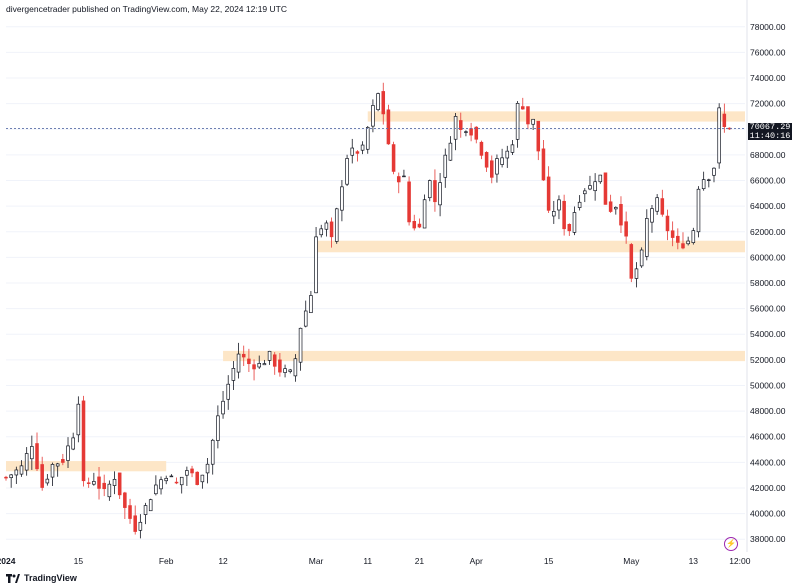 The image size is (800, 588). What do you see at coordinates (768, 257) in the screenshot?
I see `y-tick-label: 60000.00` at bounding box center [768, 257].